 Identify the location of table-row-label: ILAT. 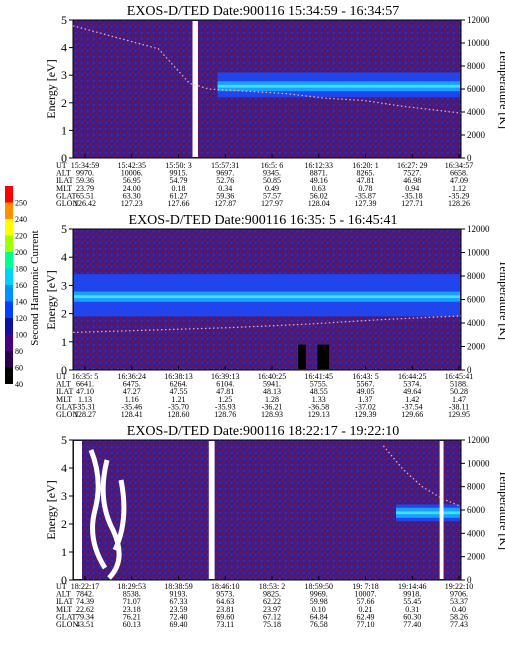
(64, 391).